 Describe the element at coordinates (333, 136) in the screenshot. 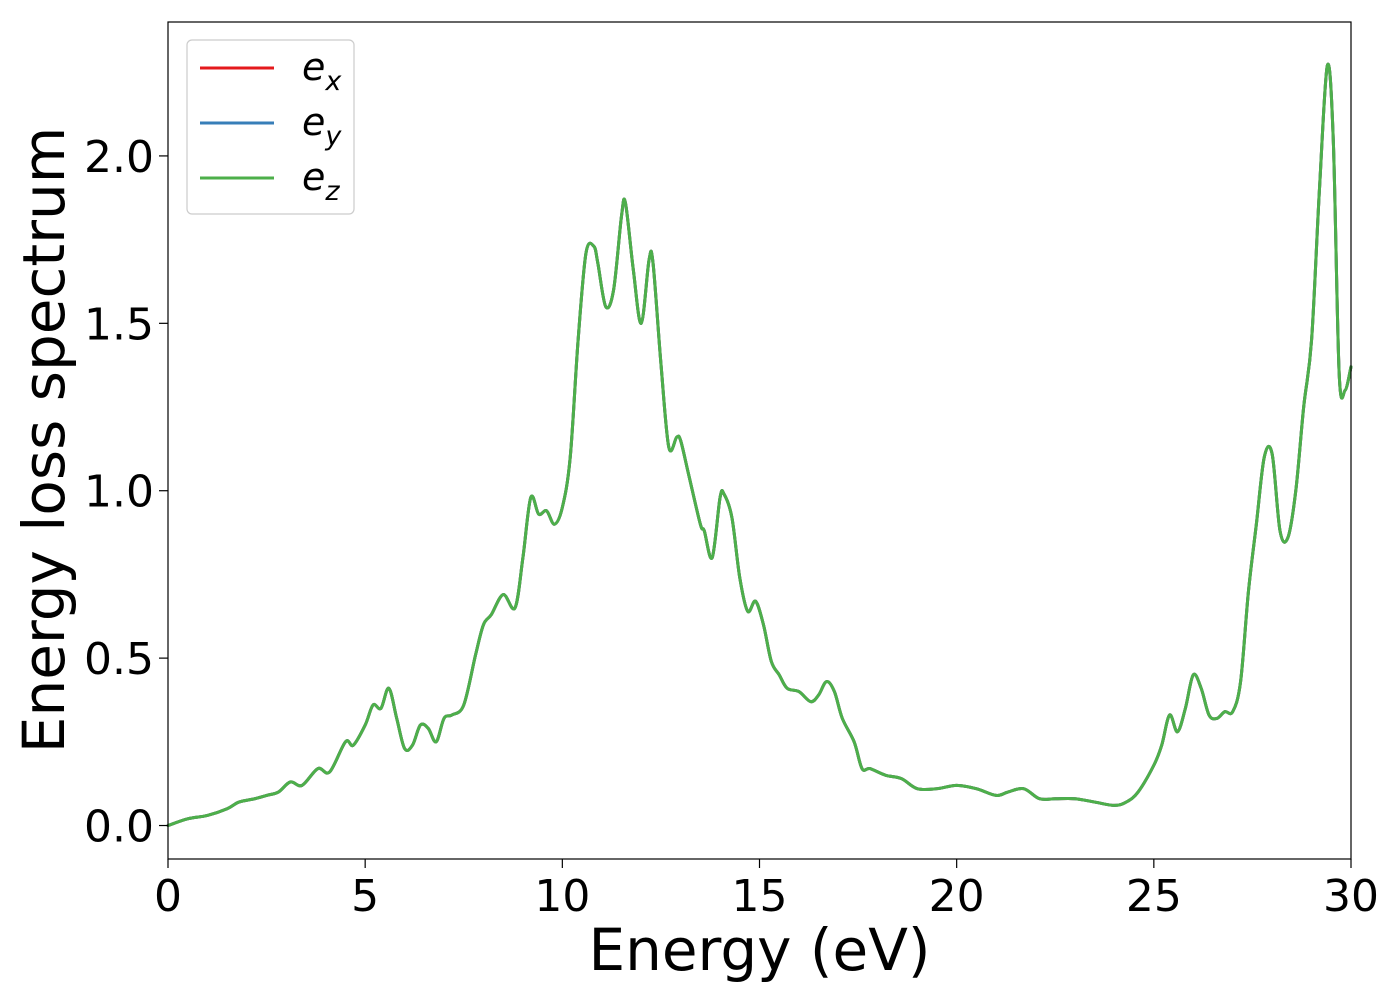

I see `legend-label-subscript: y` at that location.